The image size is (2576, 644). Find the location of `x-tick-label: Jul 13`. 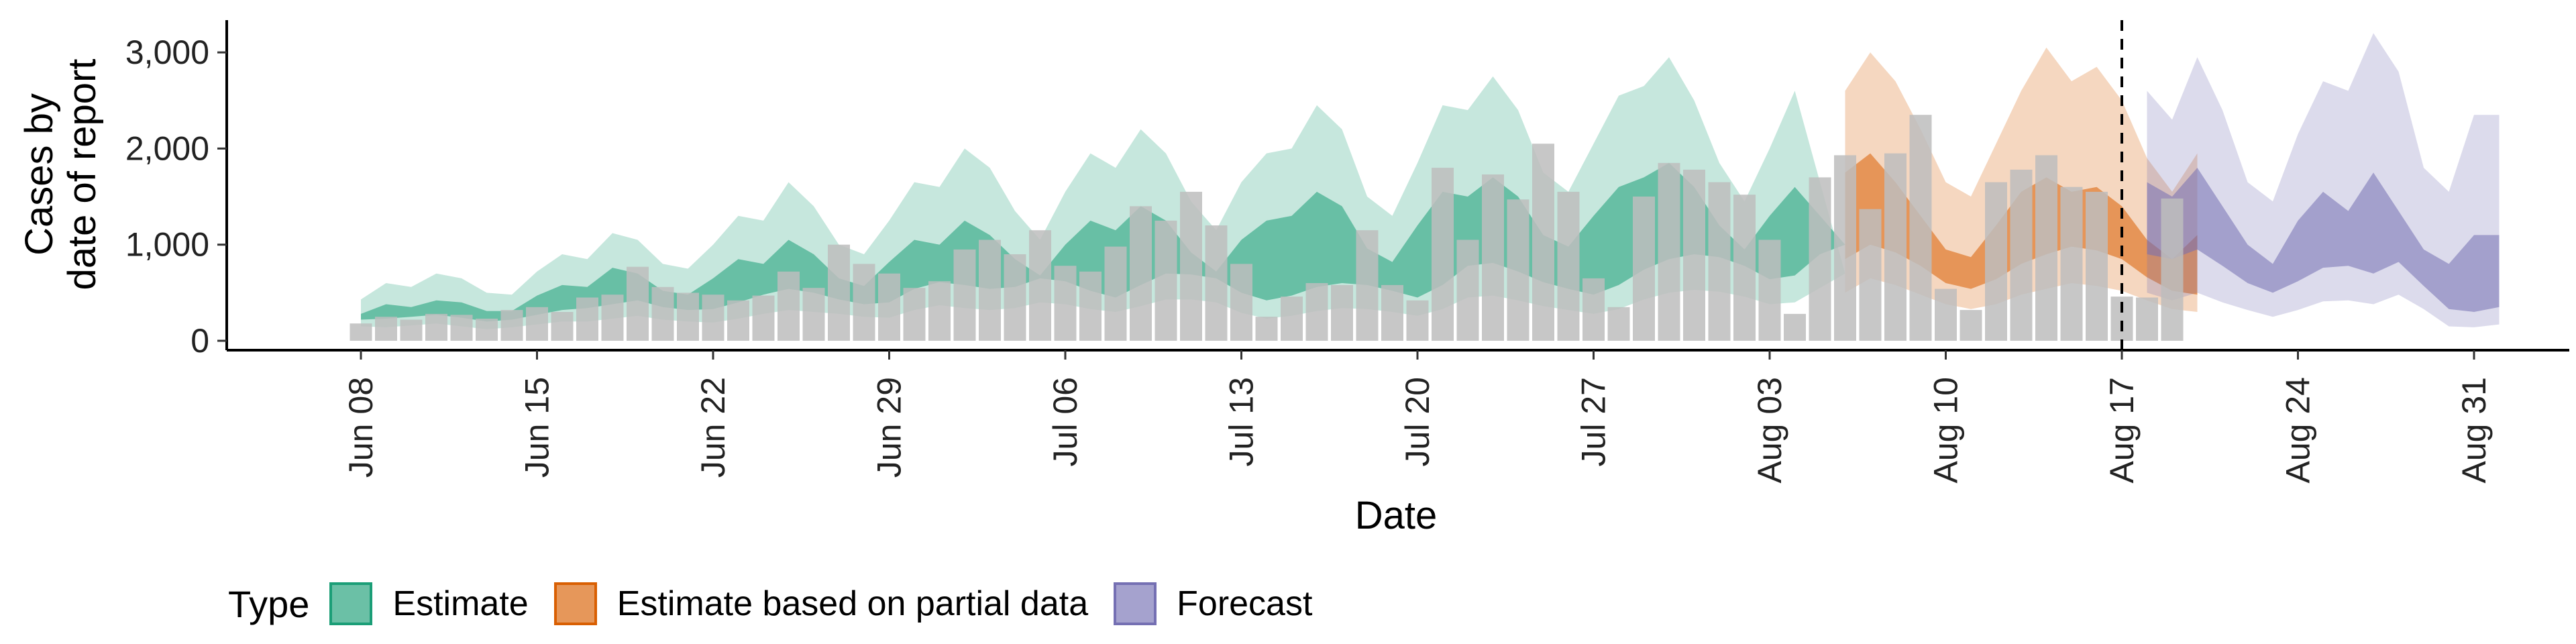

x-tick-label: Jul 13 is located at coordinates (1241, 421).